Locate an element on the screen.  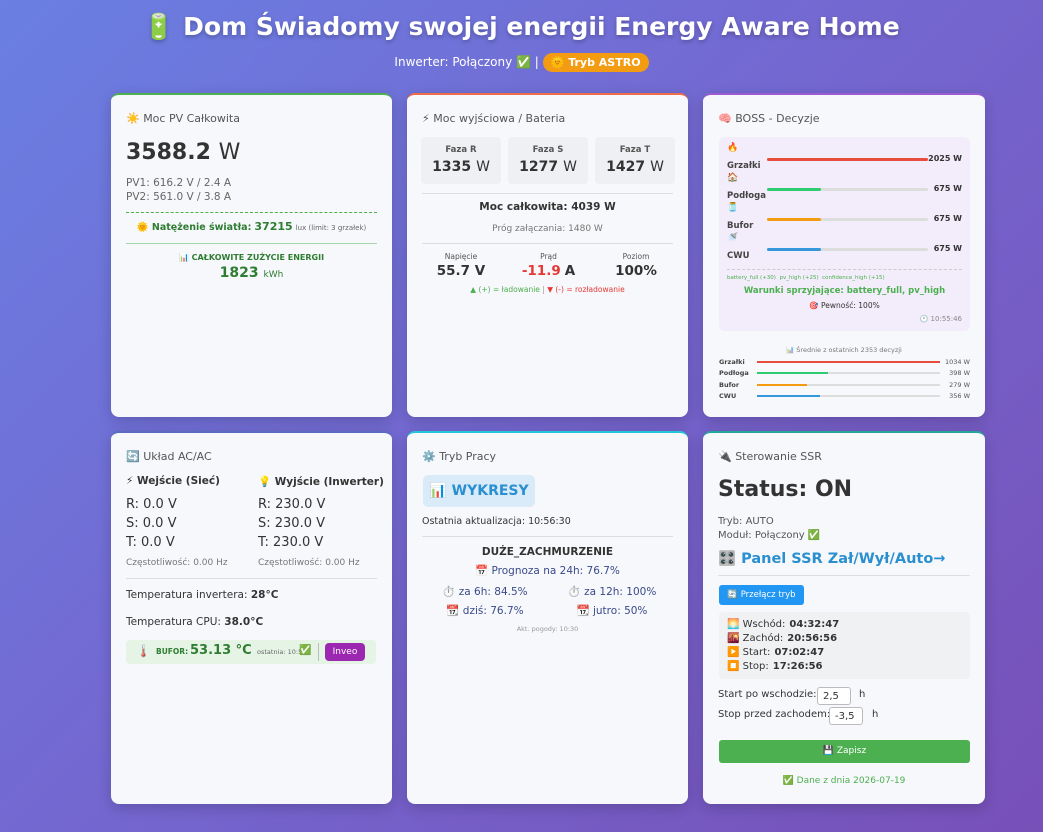
avg-title: 📊 Średnie z ostatnich 2353 decyzji is located at coordinates (844, 350).